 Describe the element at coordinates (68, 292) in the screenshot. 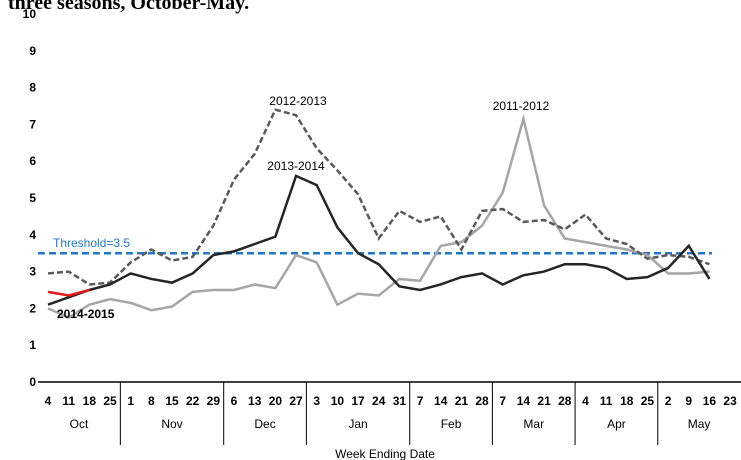

I see `series-line` at that location.